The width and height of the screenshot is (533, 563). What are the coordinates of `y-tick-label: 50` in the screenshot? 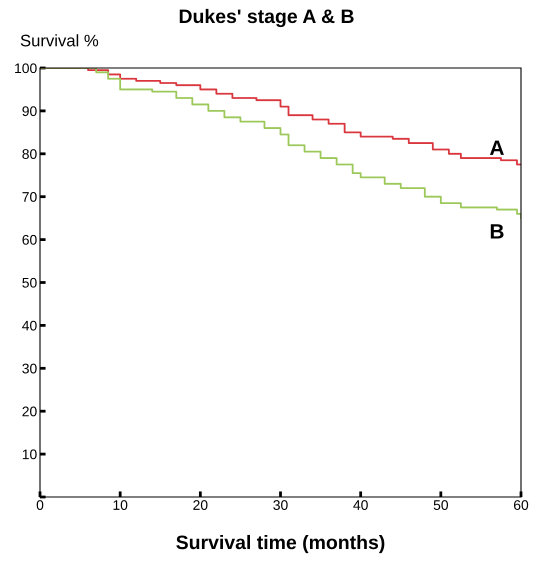 It's located at (29, 283).